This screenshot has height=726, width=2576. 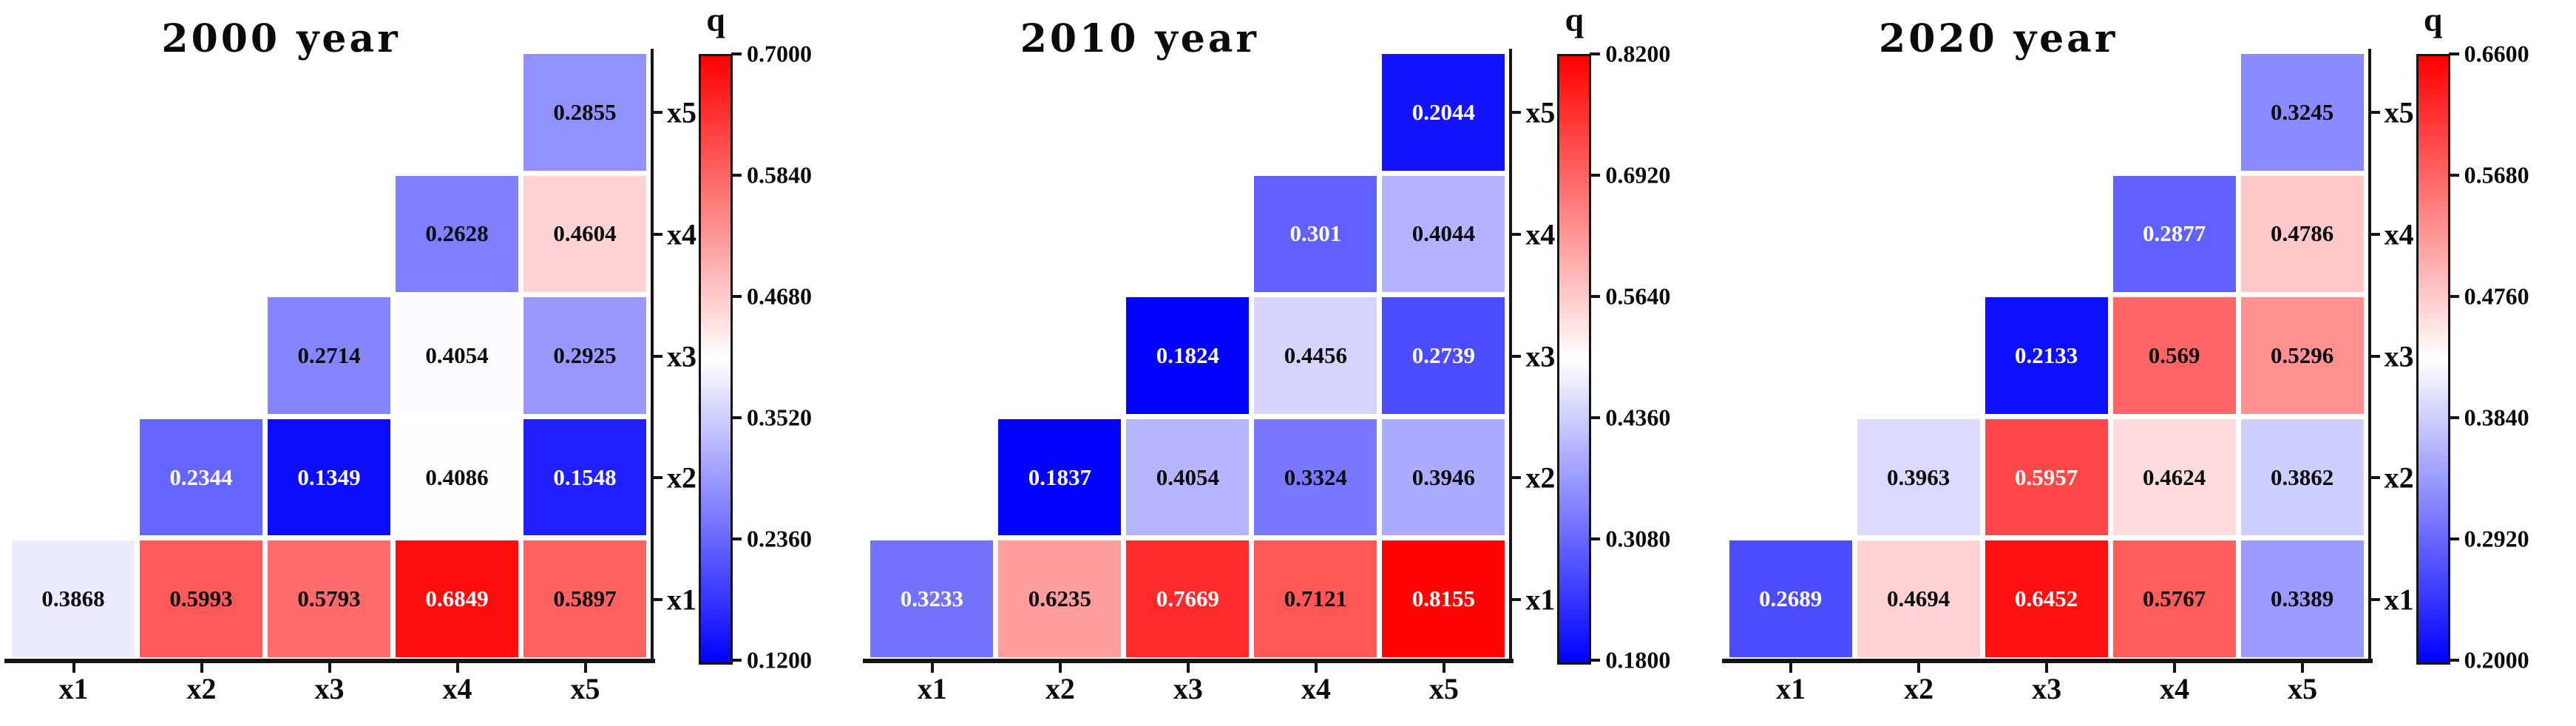 What do you see at coordinates (2496, 417) in the screenshot?
I see `colorbar-tick-label: 0.3840` at bounding box center [2496, 417].